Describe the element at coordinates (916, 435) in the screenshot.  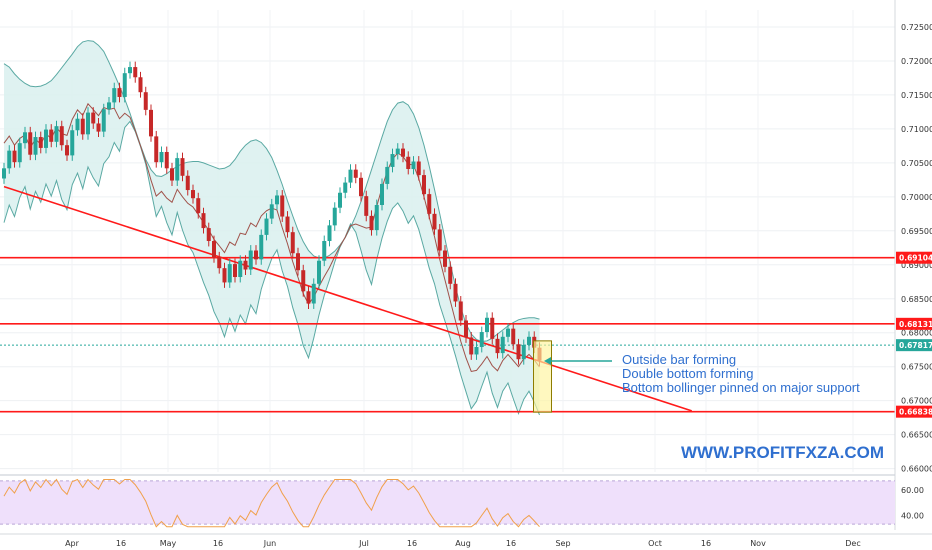
I see `y-tick-label-12: 0.66500` at that location.